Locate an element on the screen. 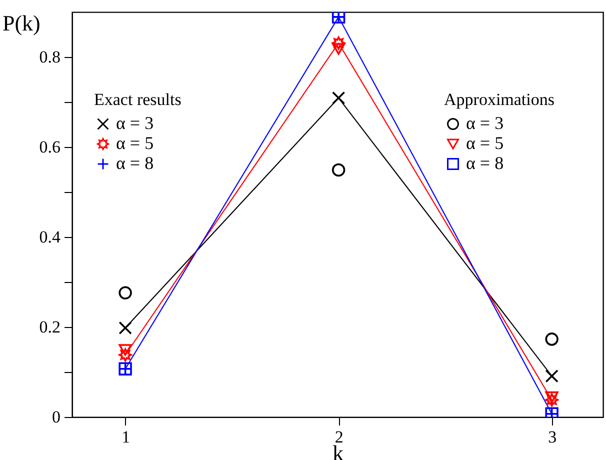 The width and height of the screenshot is (606, 460). y-tick-label: 0.6 is located at coordinates (49, 147).